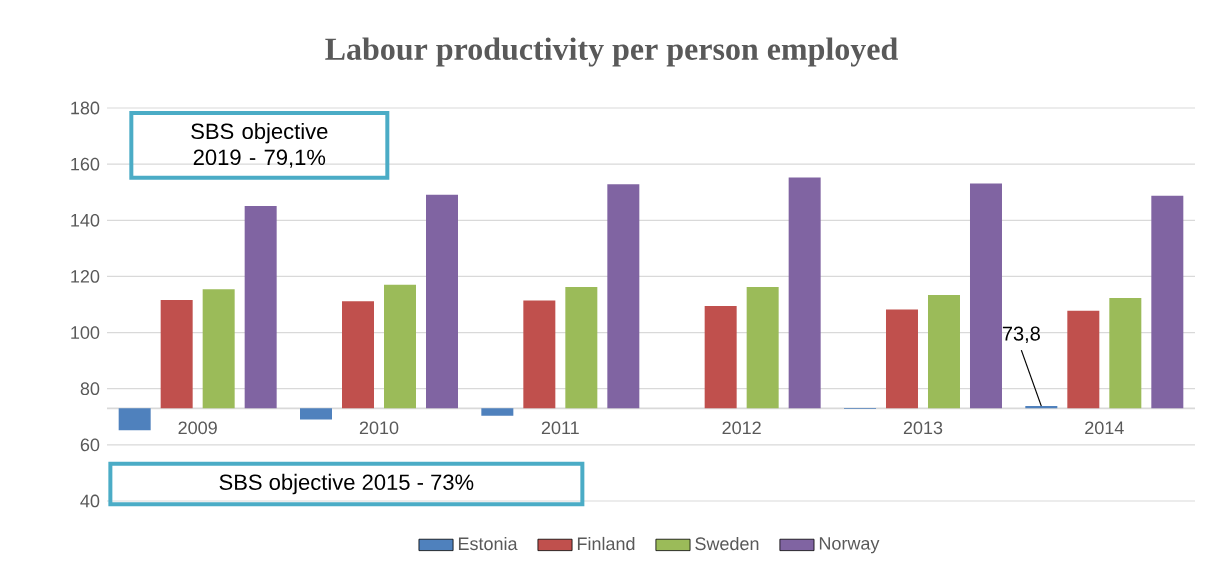 This screenshot has height=578, width=1223. What do you see at coordinates (90, 389) in the screenshot?
I see `y-tick-label: 80` at bounding box center [90, 389].